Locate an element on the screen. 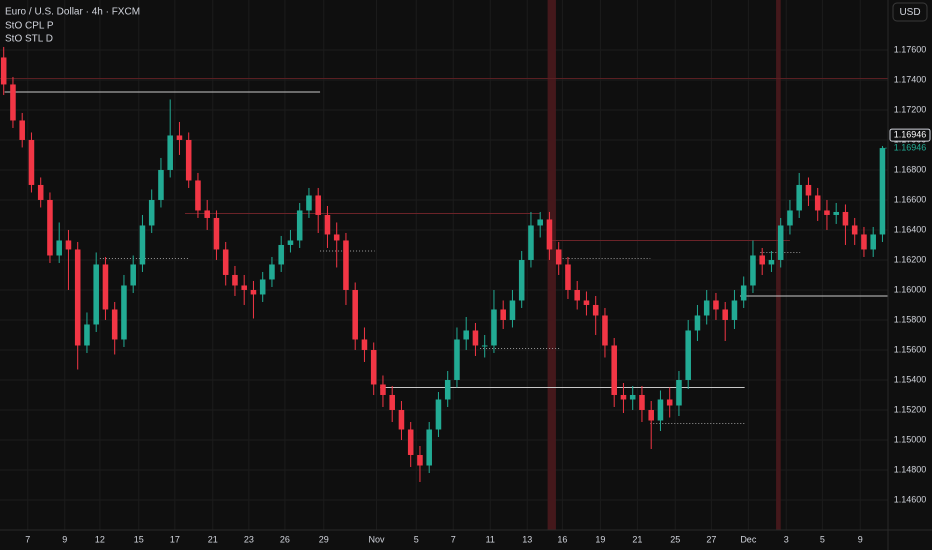 This screenshot has height=550, width=932. x-tick-label: 15 is located at coordinates (139, 539).